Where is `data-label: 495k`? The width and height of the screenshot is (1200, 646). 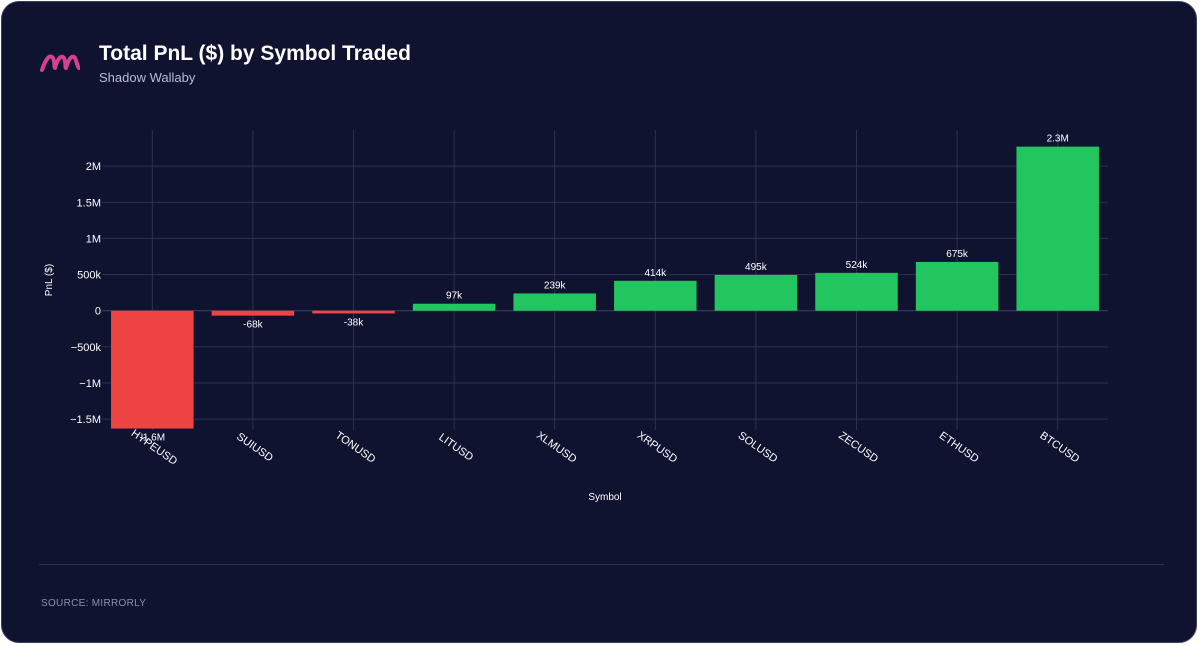
data-label: 495k is located at coordinates (756, 267).